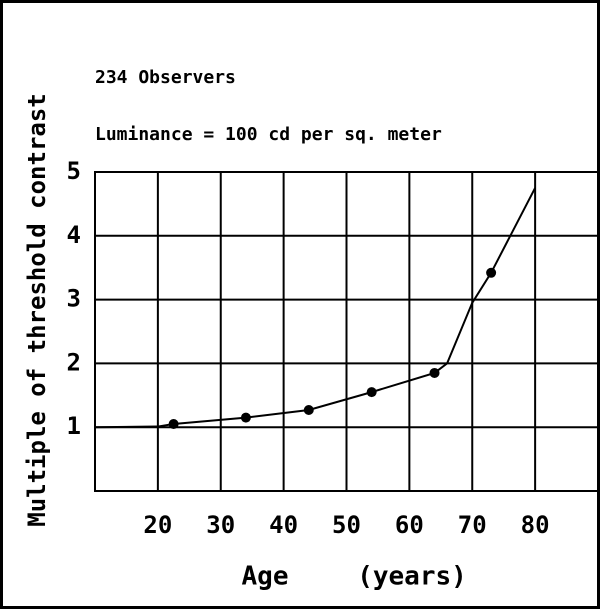 The image size is (600, 609). What do you see at coordinates (74, 426) in the screenshot?
I see `y-tick-label: 1` at bounding box center [74, 426].